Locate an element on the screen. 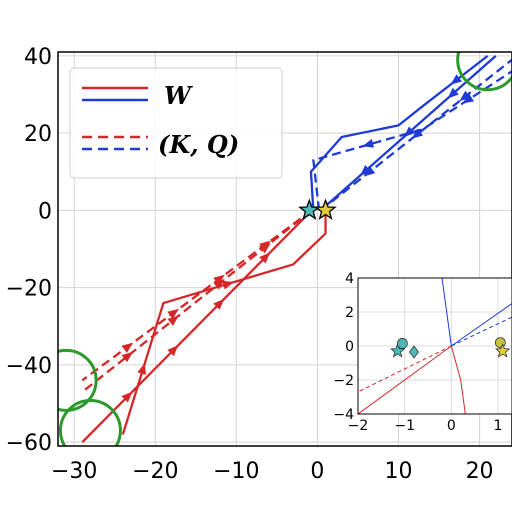  inset-markers is located at coordinates (450, 348).